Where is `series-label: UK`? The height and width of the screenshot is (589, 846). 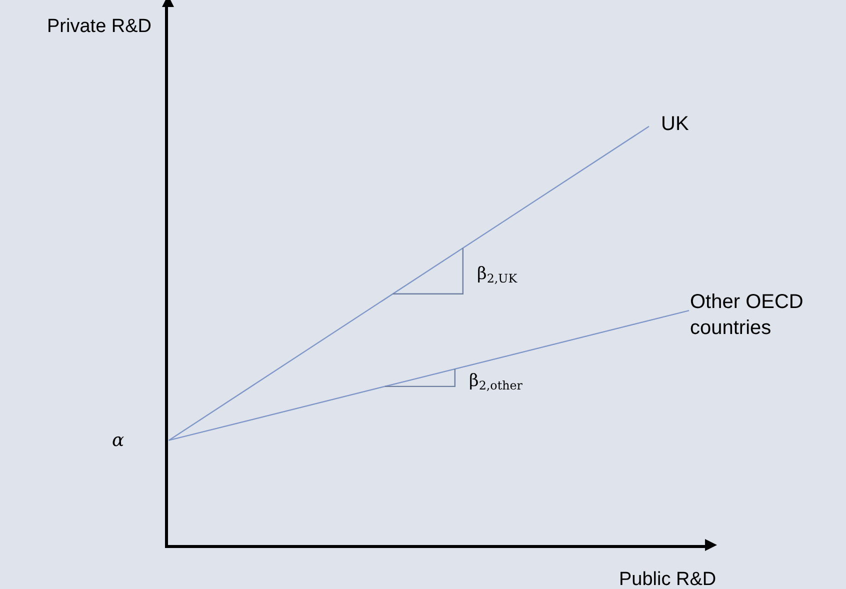 series-label: UK is located at coordinates (675, 124).